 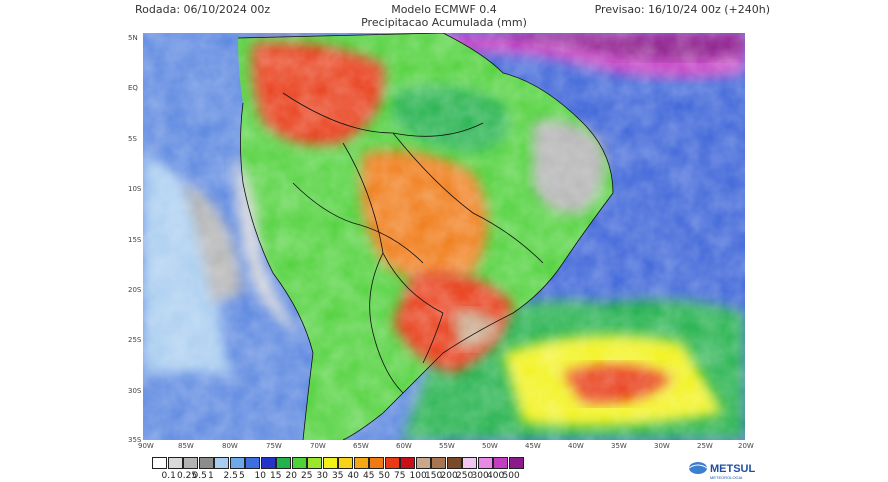 I want to click on legend-label: 75, so click(x=400, y=476).